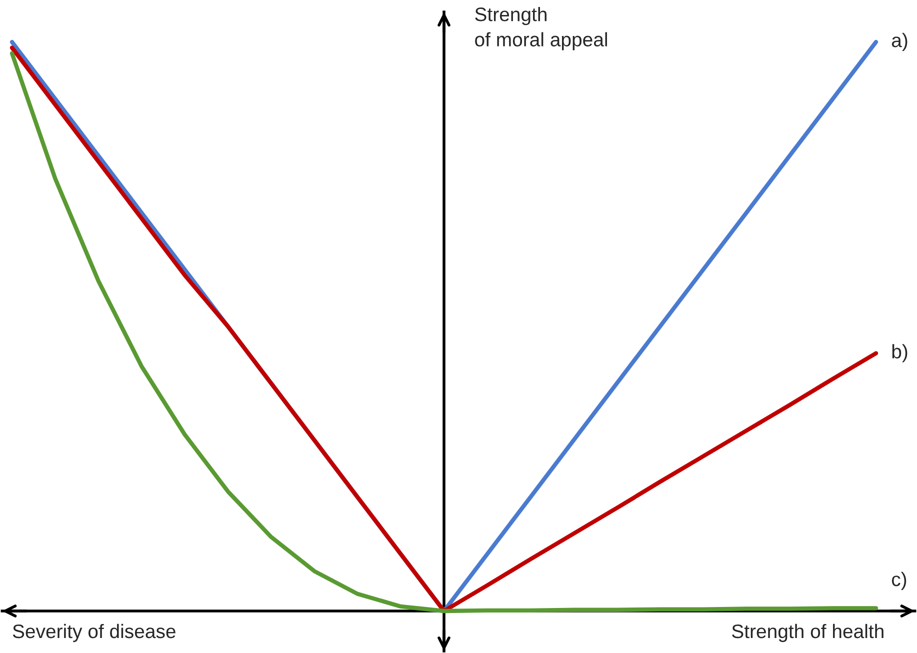 The width and height of the screenshot is (917, 653). I want to click on y-axis-title: Strength of moral appeal, so click(541, 28).